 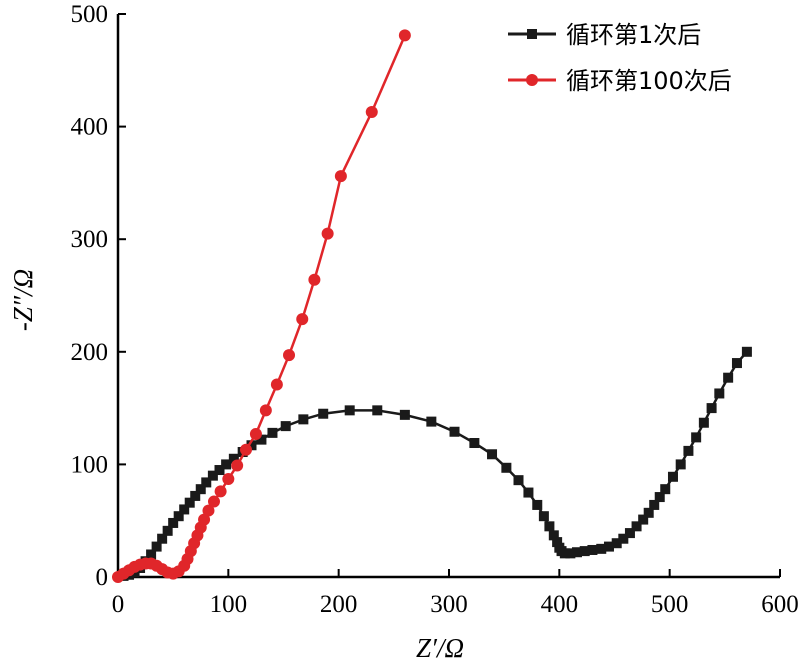 I want to click on x-axis-title: Z′/Ω, so click(x=440, y=648).